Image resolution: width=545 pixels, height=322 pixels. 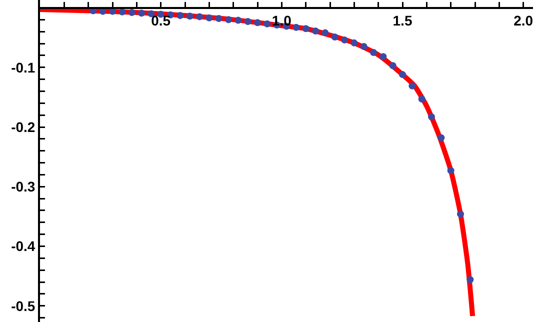 What do you see at coordinates (161, 20) in the screenshot?
I see `x-tick-label: 0.5` at bounding box center [161, 20].